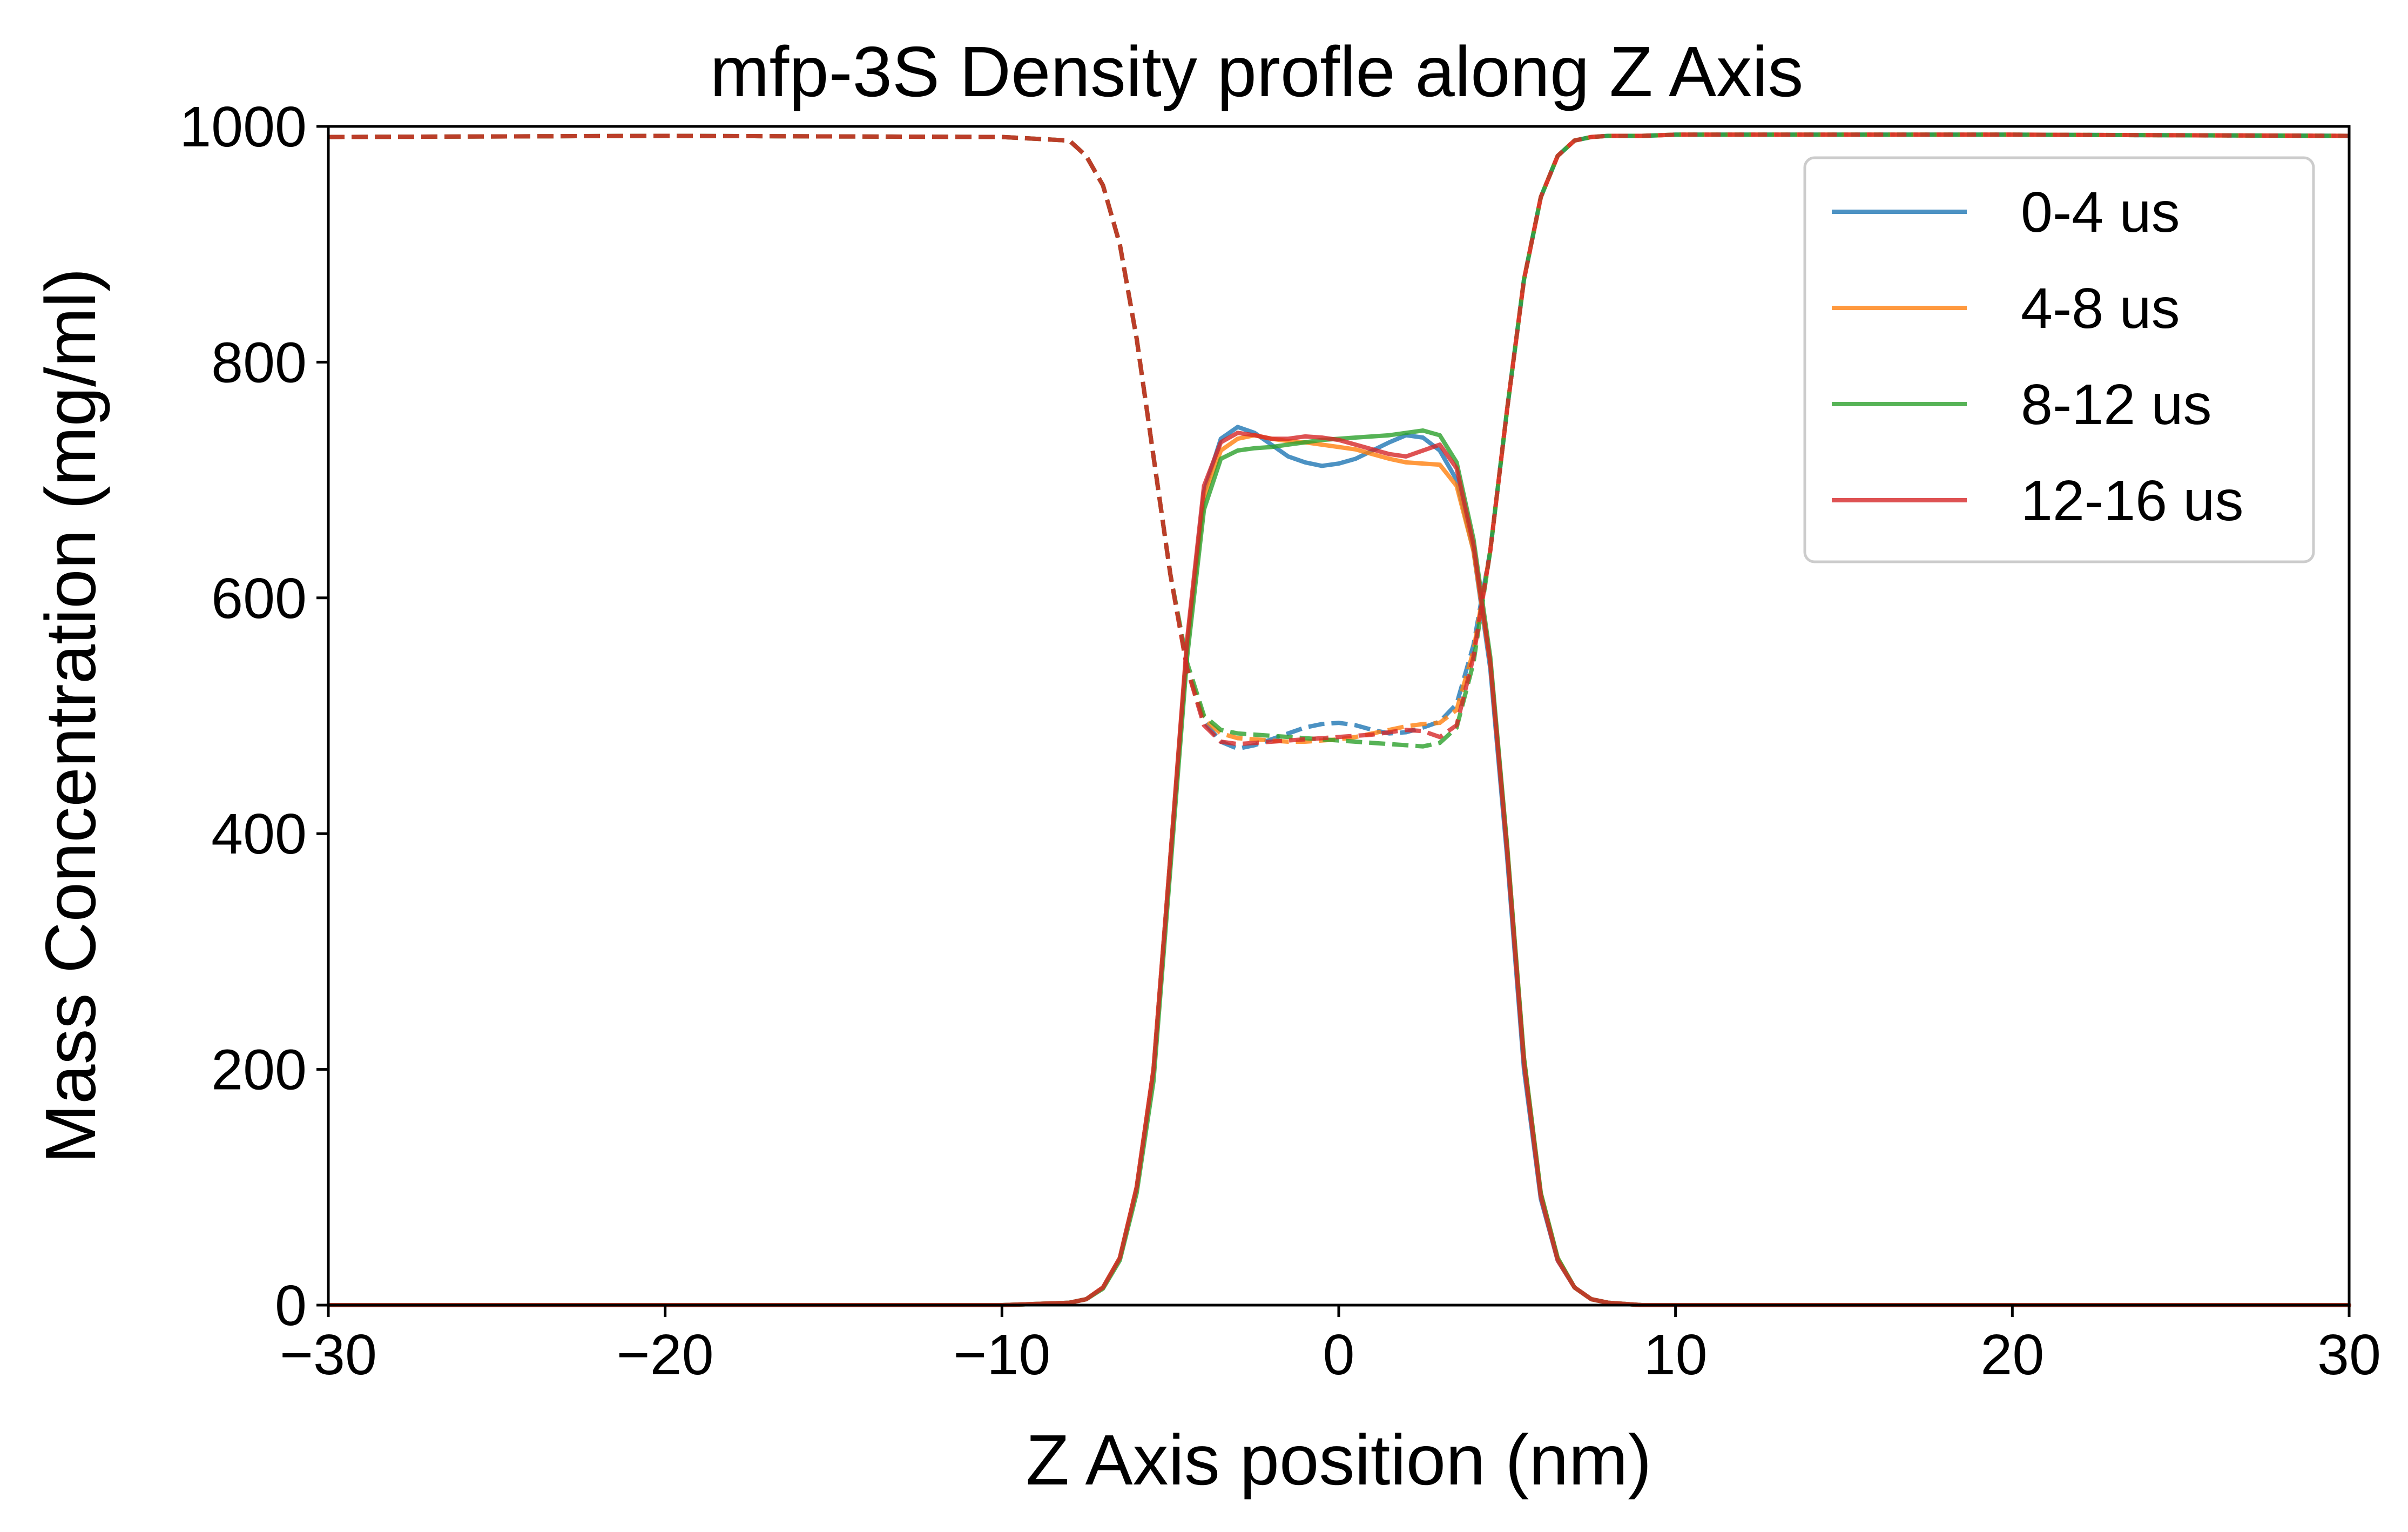 Image resolution: width=2408 pixels, height=1532 pixels. What do you see at coordinates (2116, 404) in the screenshot?
I see `legend-label: 8-12 us` at bounding box center [2116, 404].